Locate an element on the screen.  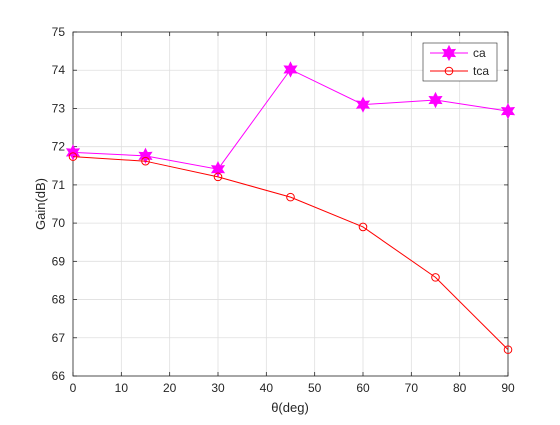
y-tick-label: 72 is located at coordinates (59, 147).